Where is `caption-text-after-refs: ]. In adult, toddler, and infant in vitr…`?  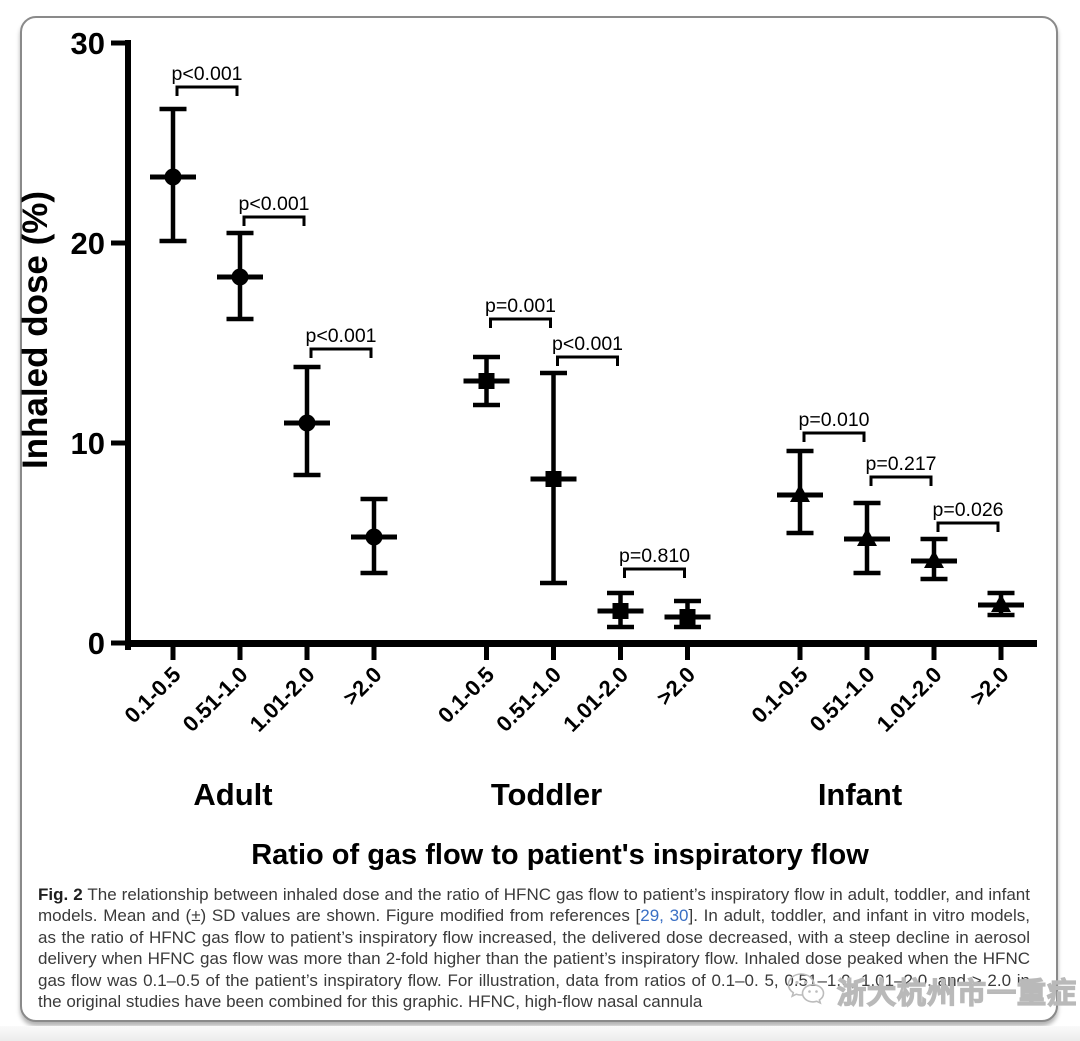
caption-text-after-refs: ]. In adult, toddler, and infant in vitr… is located at coordinates (534, 959).